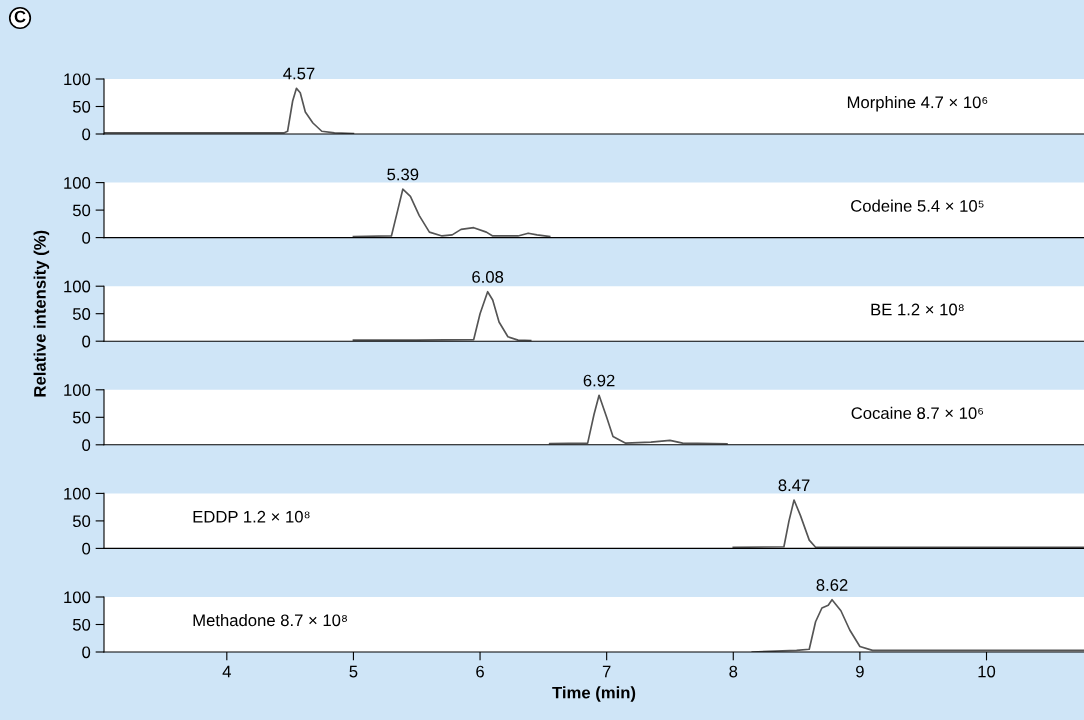 Image resolution: width=1084 pixels, height=720 pixels. What do you see at coordinates (20, 16) in the screenshot?
I see `chart-title: C` at bounding box center [20, 16].